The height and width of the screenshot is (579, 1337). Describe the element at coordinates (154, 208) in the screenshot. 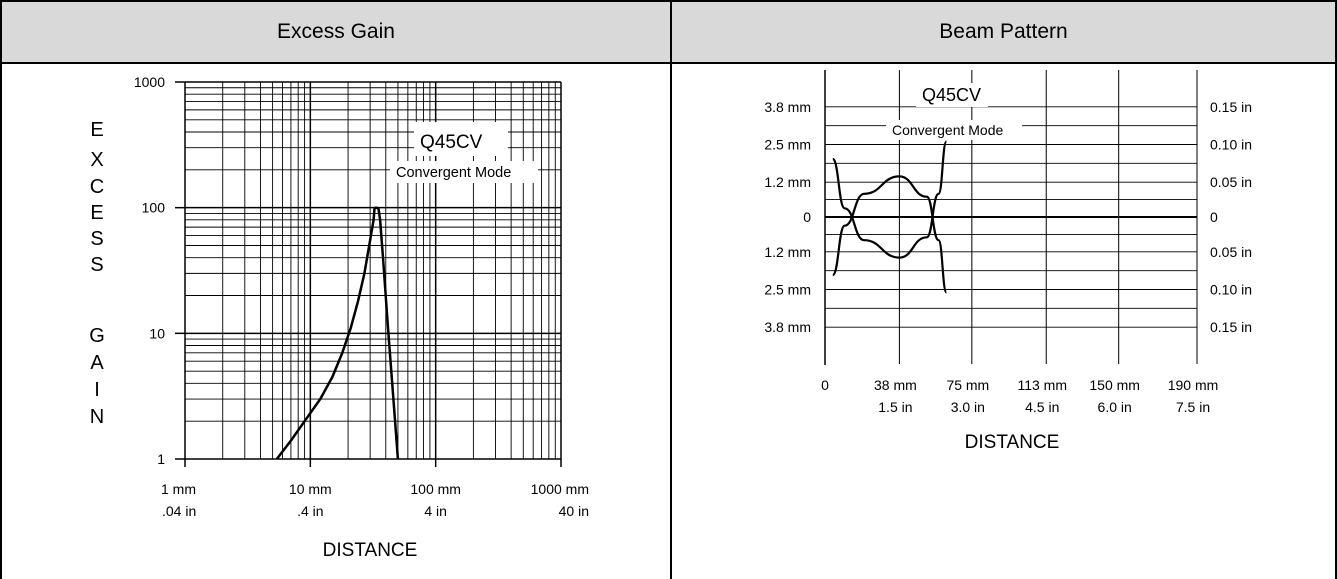

I see `gain-ytick-label: 100` at that location.